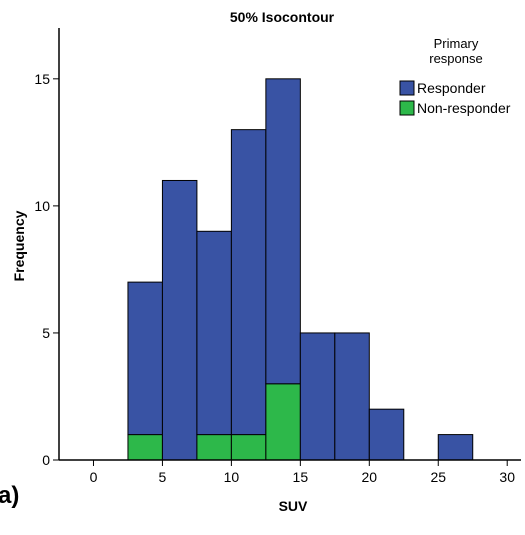 The width and height of the screenshot is (525, 535). What do you see at coordinates (283, 422) in the screenshot?
I see `bar-non-responder-12.5` at bounding box center [283, 422].